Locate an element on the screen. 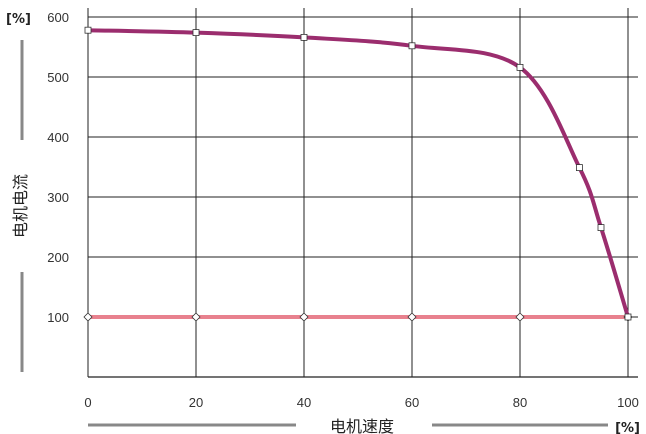  x-tick-label: 80 is located at coordinates (520, 402).